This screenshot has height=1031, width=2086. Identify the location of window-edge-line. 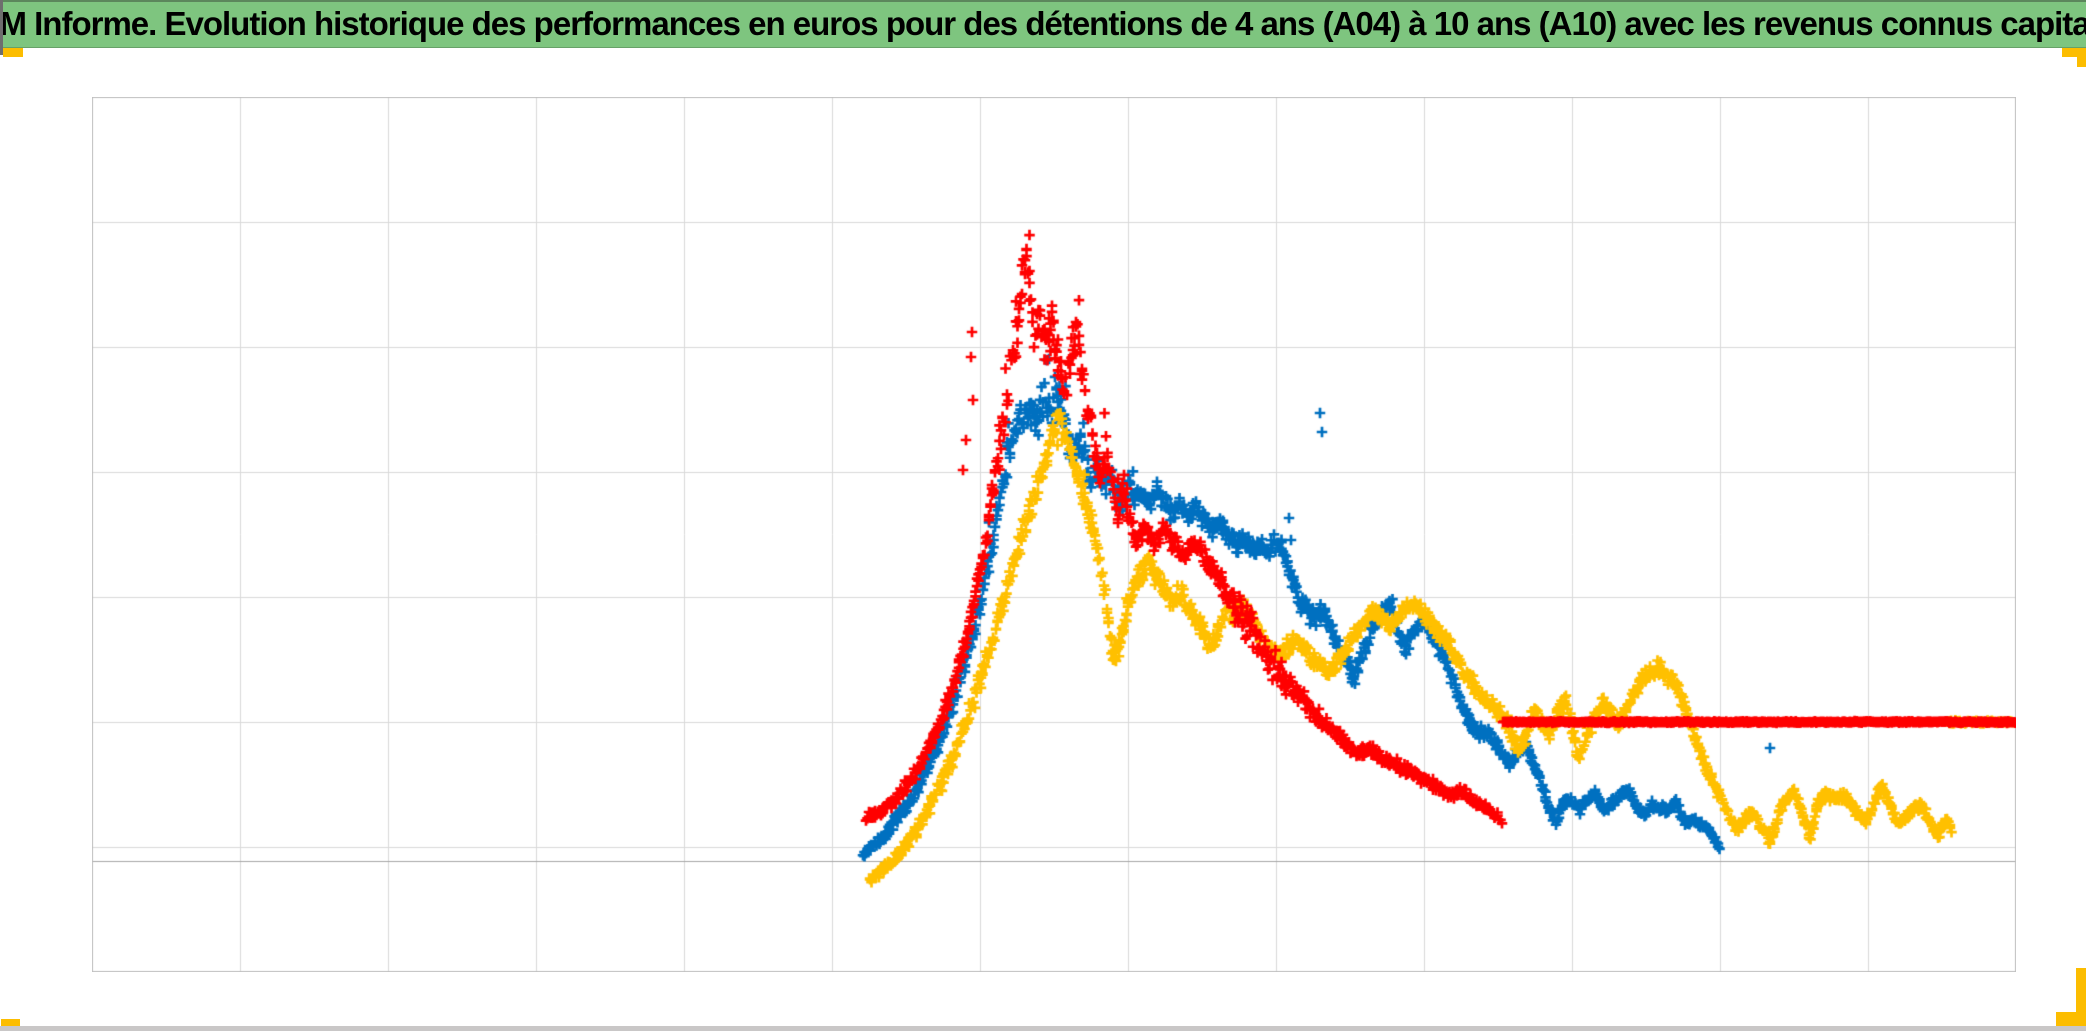
(1, 27).